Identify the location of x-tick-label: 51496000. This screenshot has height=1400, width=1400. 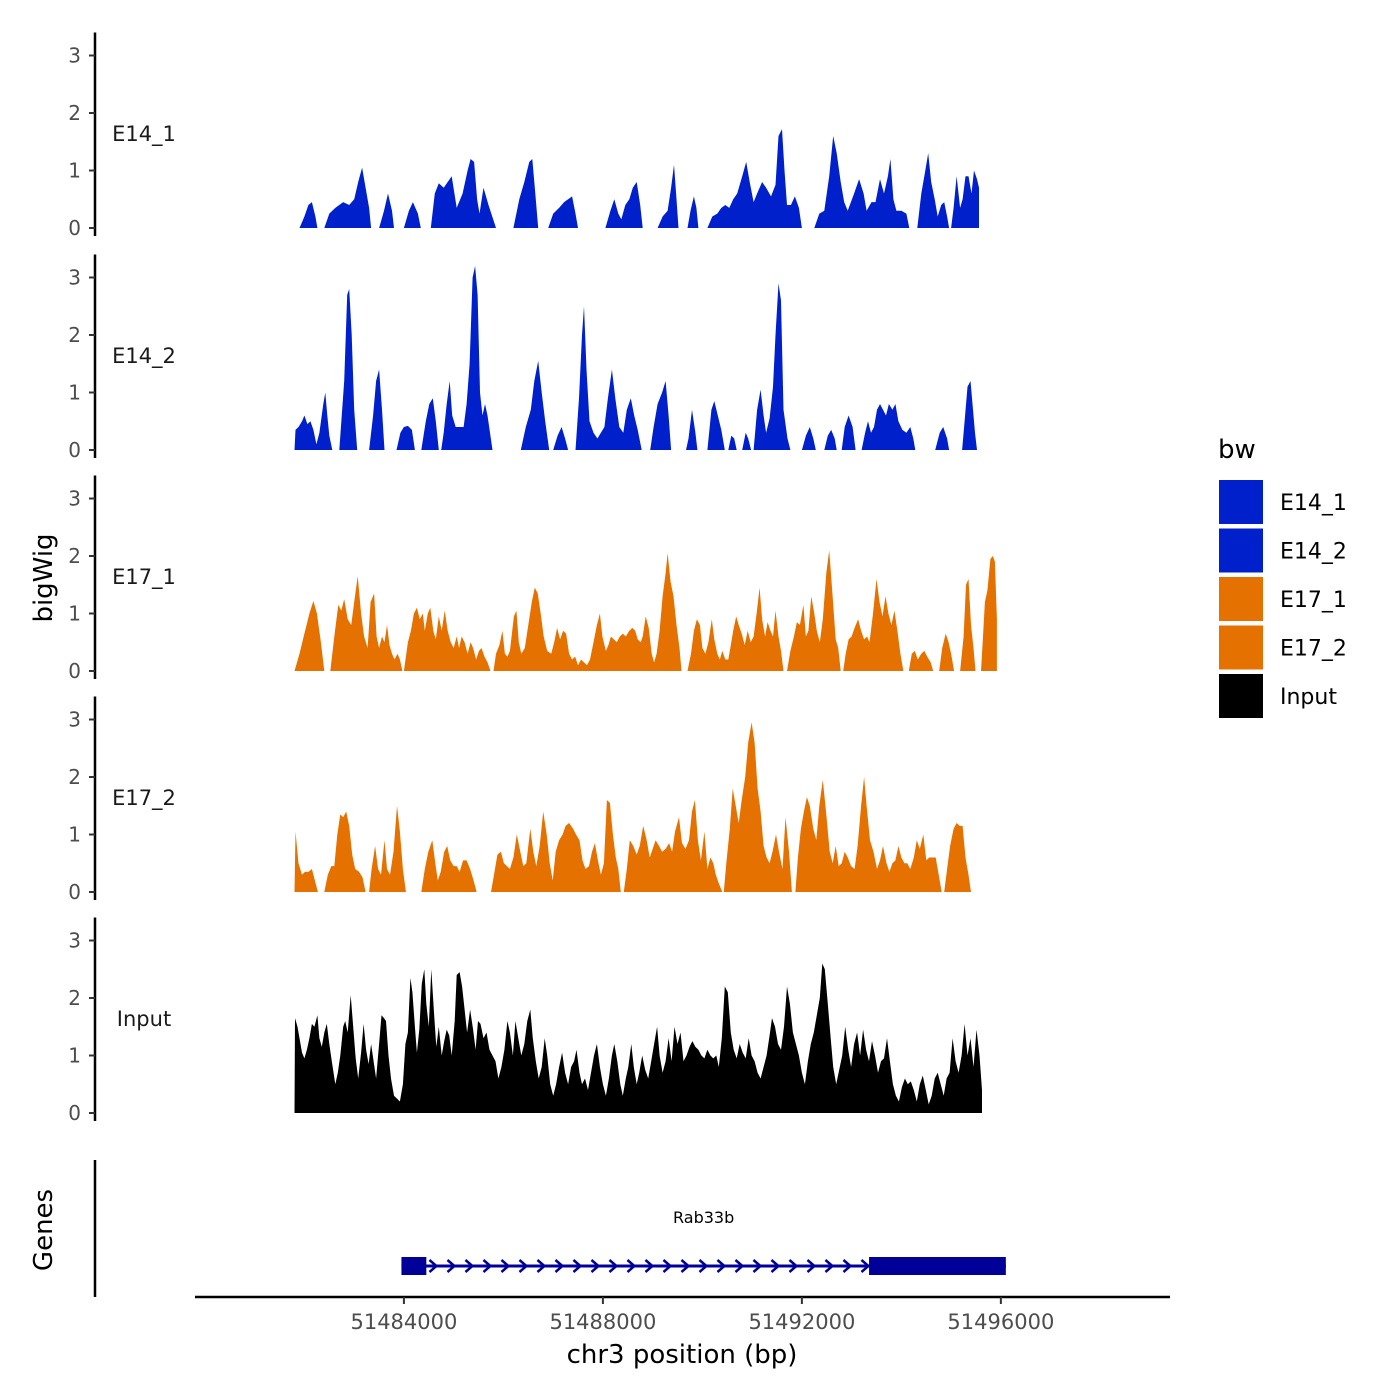
(1000, 1322).